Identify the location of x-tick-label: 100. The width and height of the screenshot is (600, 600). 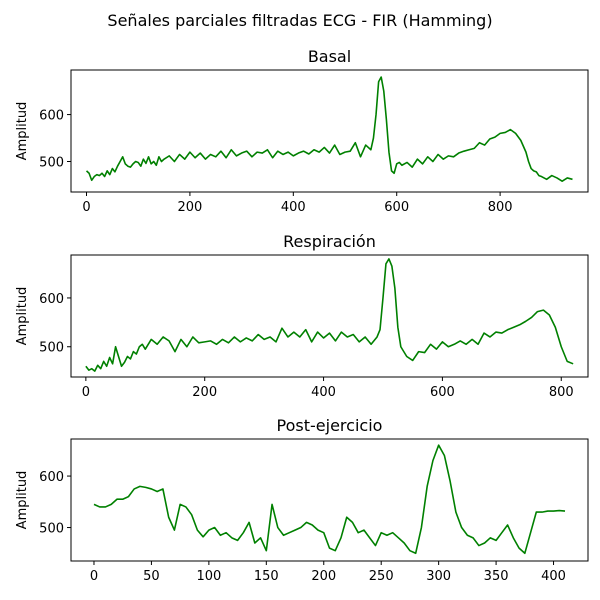
(208, 576).